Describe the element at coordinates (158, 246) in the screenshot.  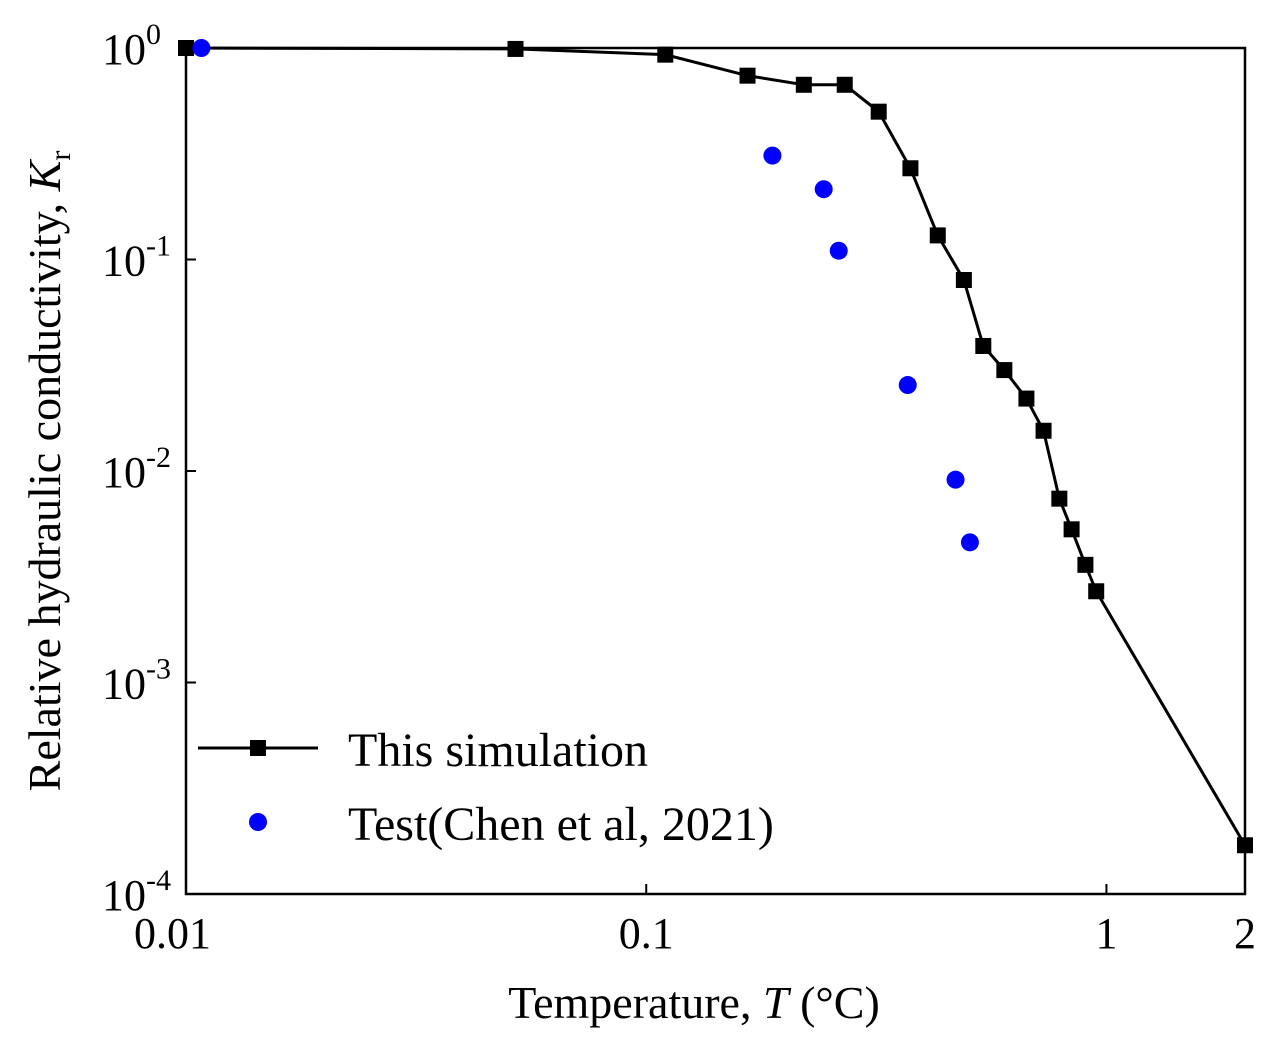
I see `y-tick-exponent: -1` at that location.